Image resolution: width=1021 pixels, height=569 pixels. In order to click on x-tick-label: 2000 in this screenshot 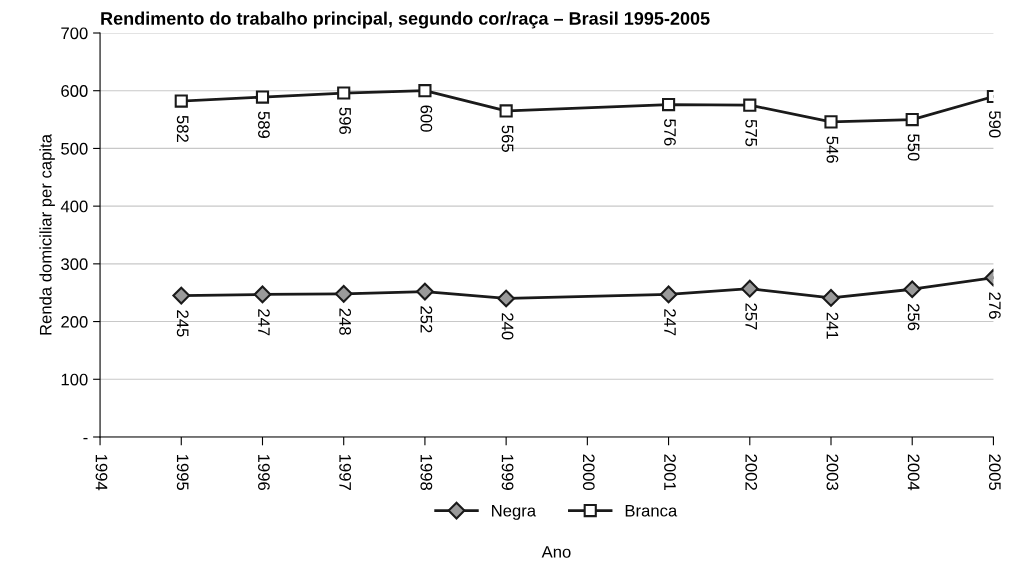, I will do `click(588, 472)`.